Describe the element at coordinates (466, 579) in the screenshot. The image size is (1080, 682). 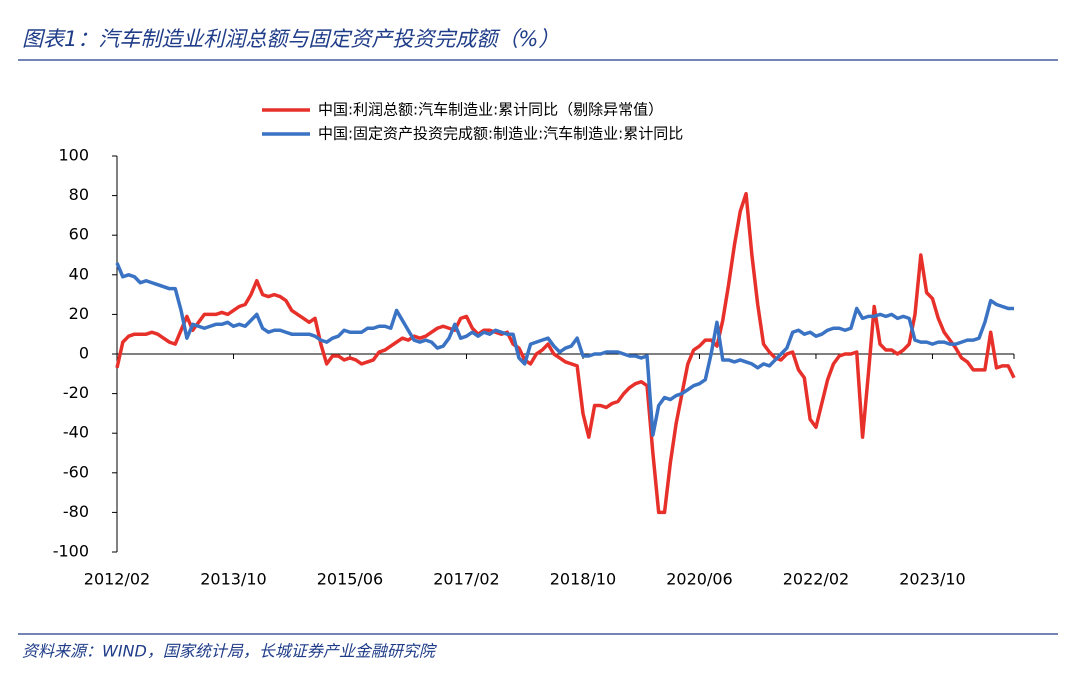
I see `x-tick-label: 2017/02` at that location.